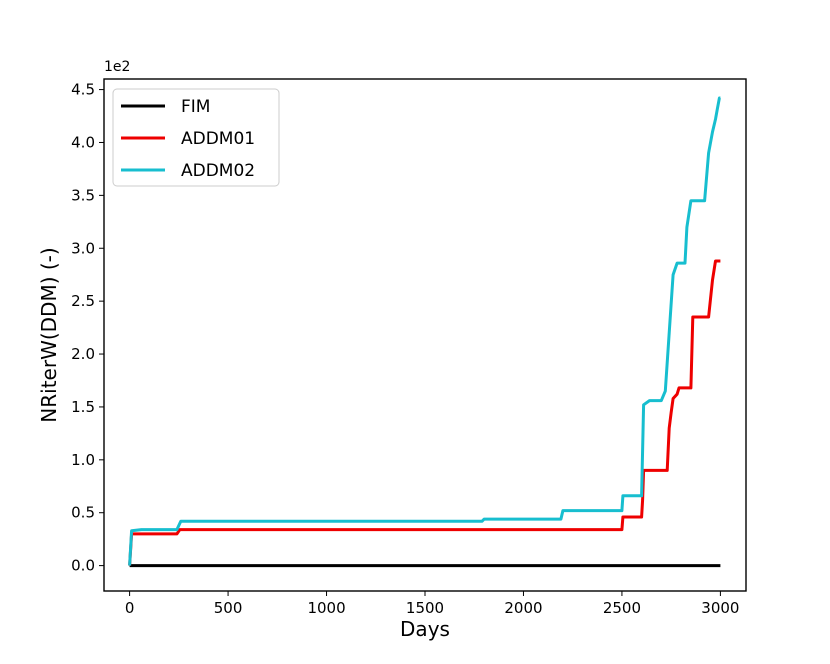  What do you see at coordinates (425, 608) in the screenshot?
I see `x-tick-label: 1500` at bounding box center [425, 608].